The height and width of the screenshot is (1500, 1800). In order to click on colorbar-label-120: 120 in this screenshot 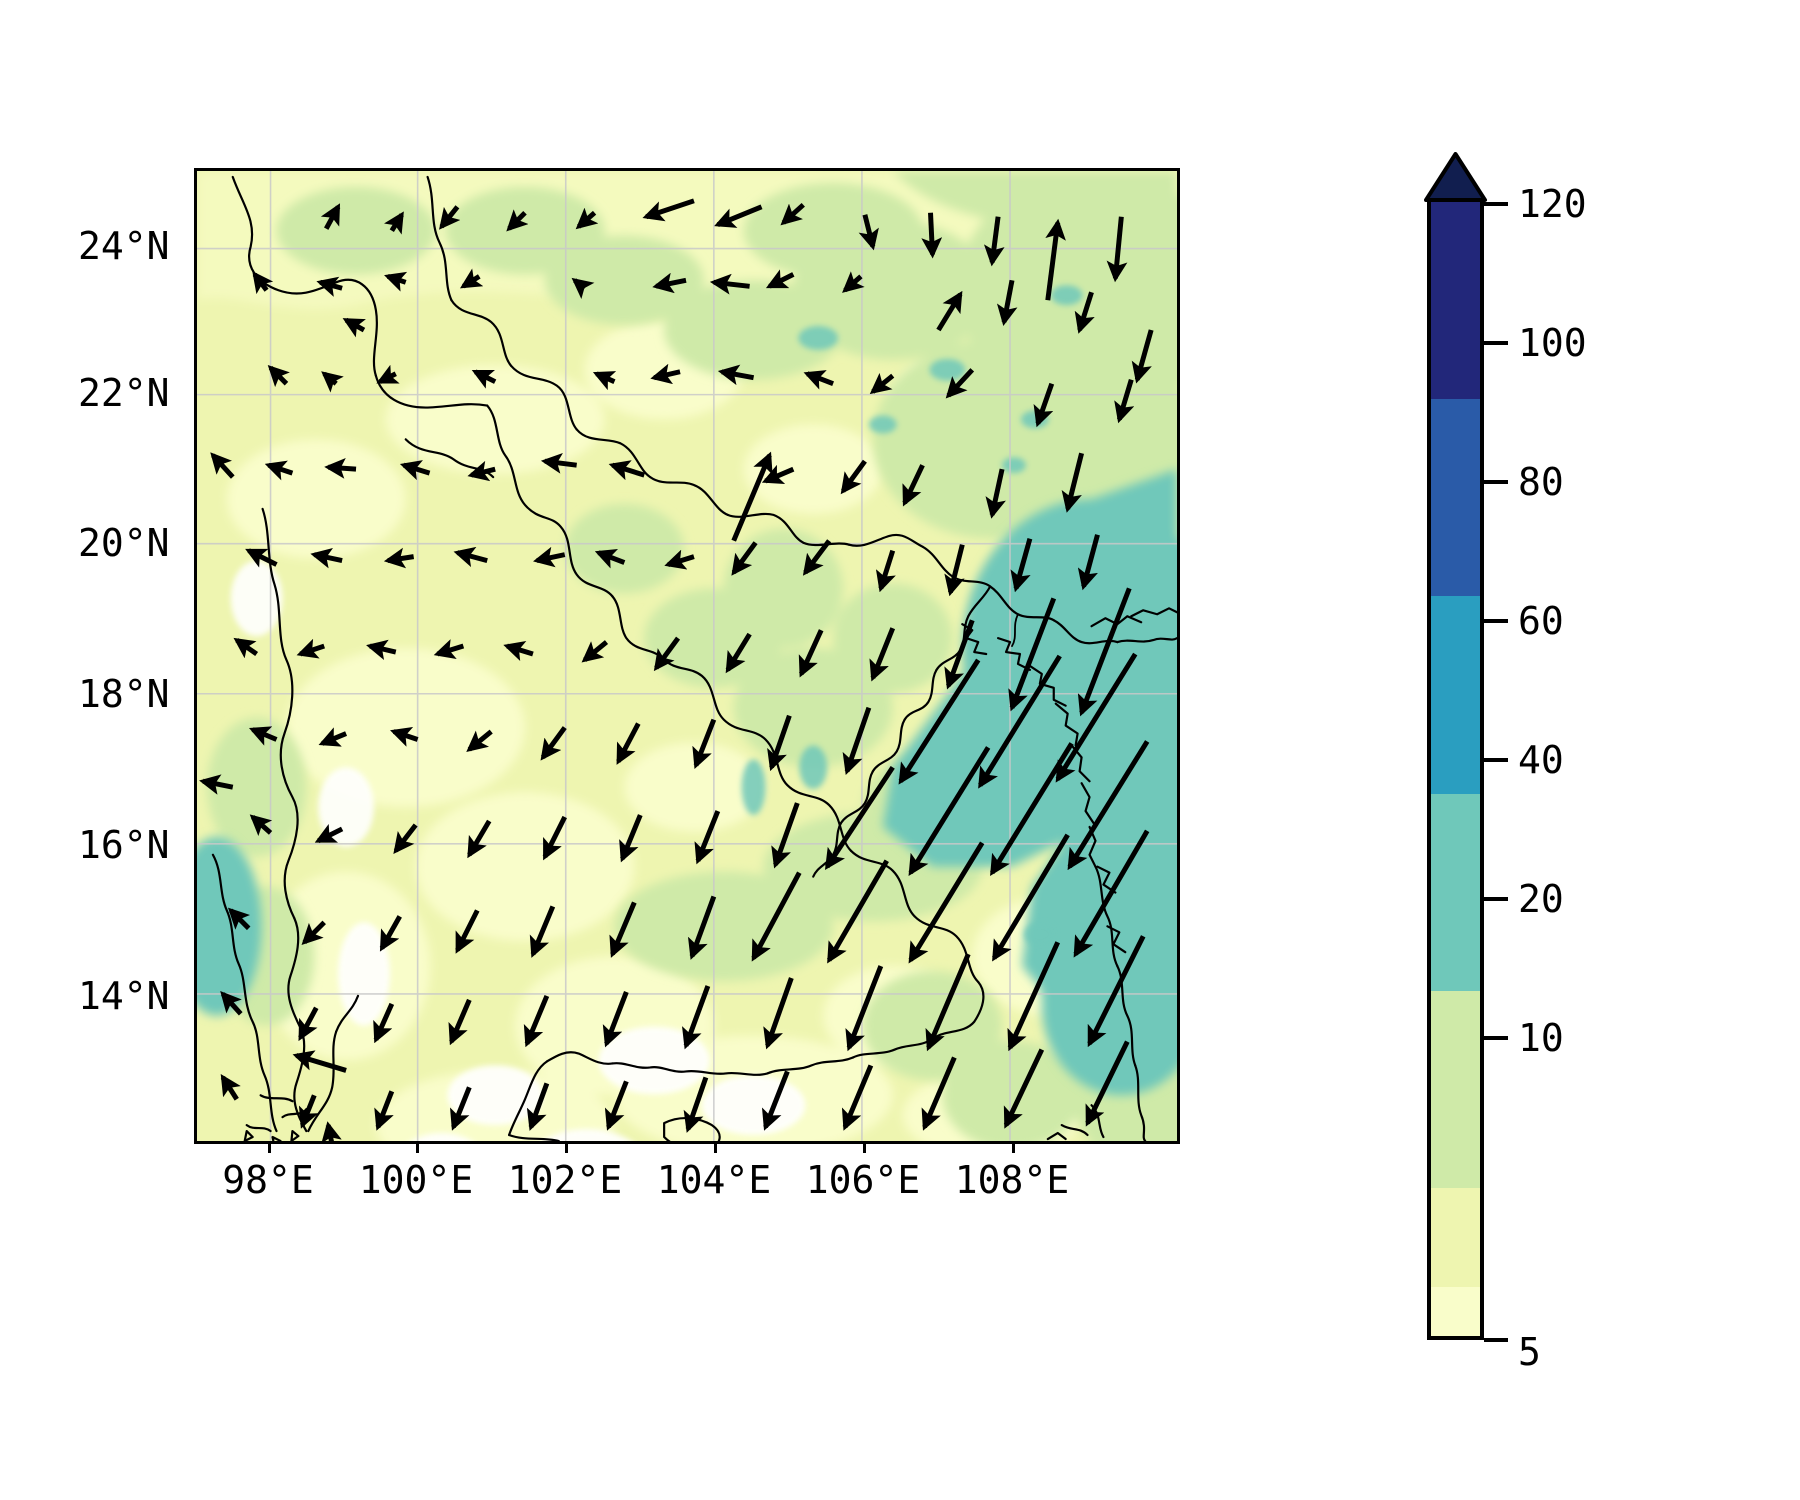, I will do `click(1552, 204)`.